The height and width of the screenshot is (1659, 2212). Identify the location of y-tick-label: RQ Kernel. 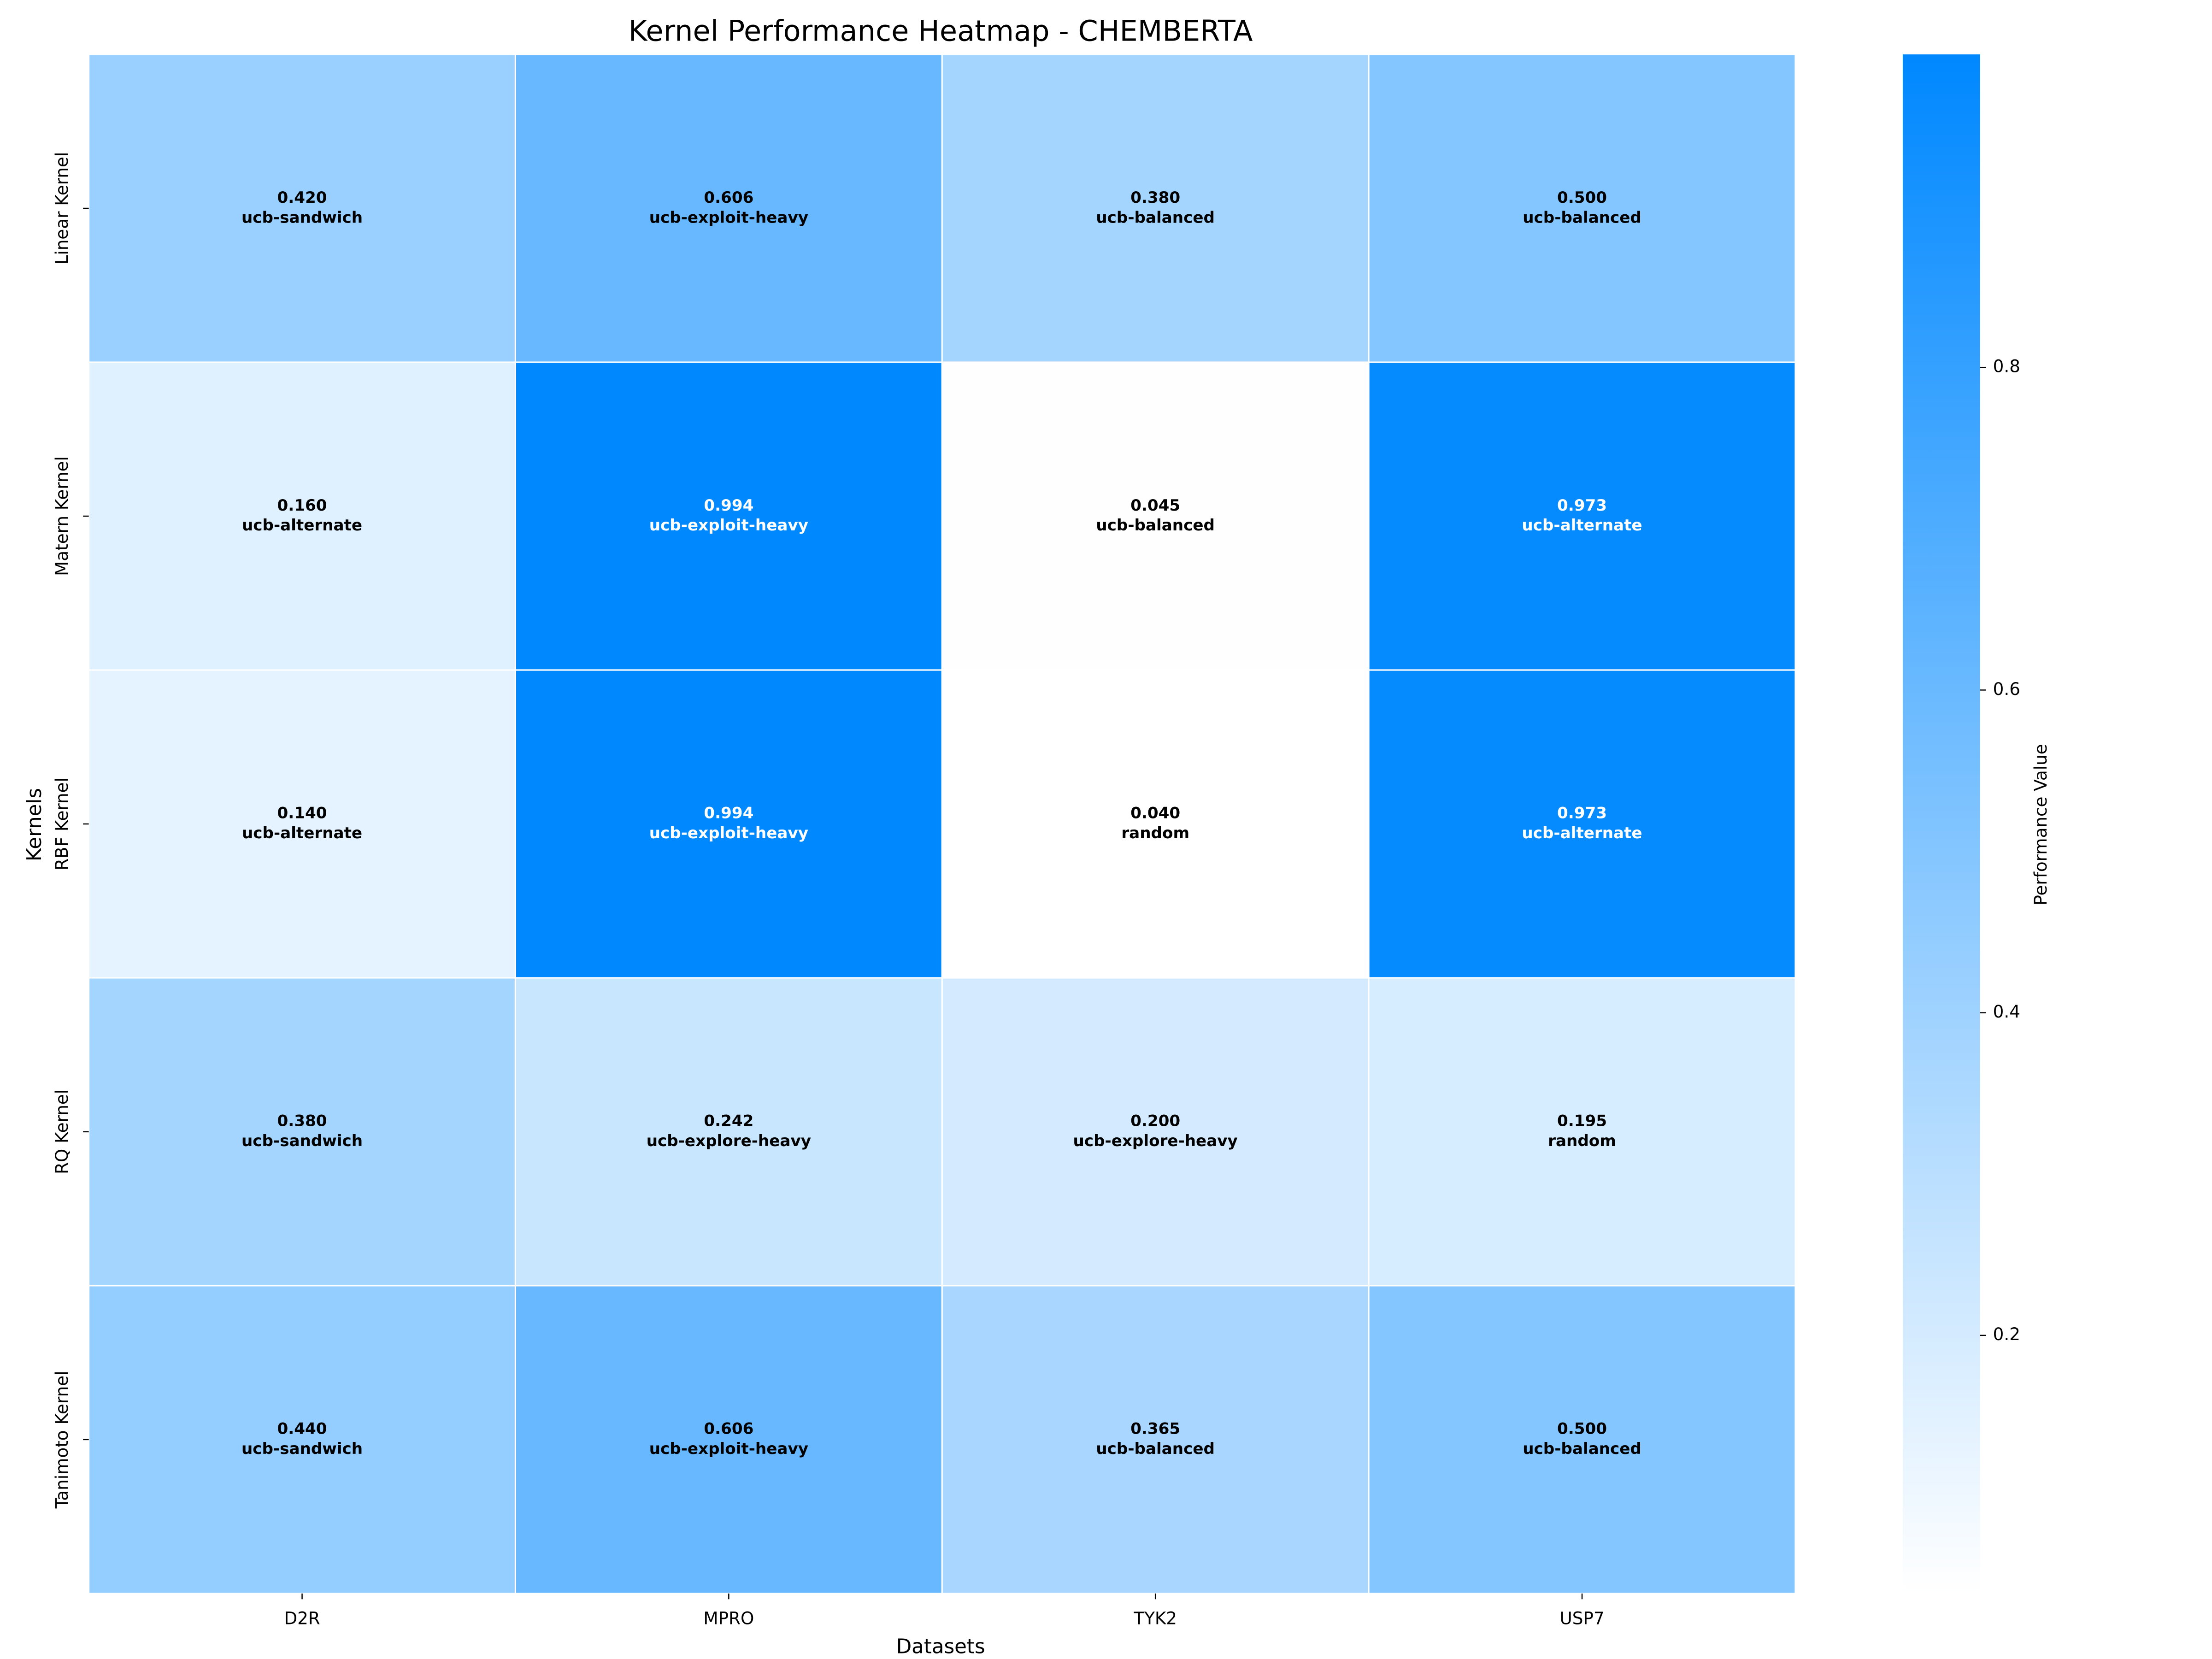
(62, 1131).